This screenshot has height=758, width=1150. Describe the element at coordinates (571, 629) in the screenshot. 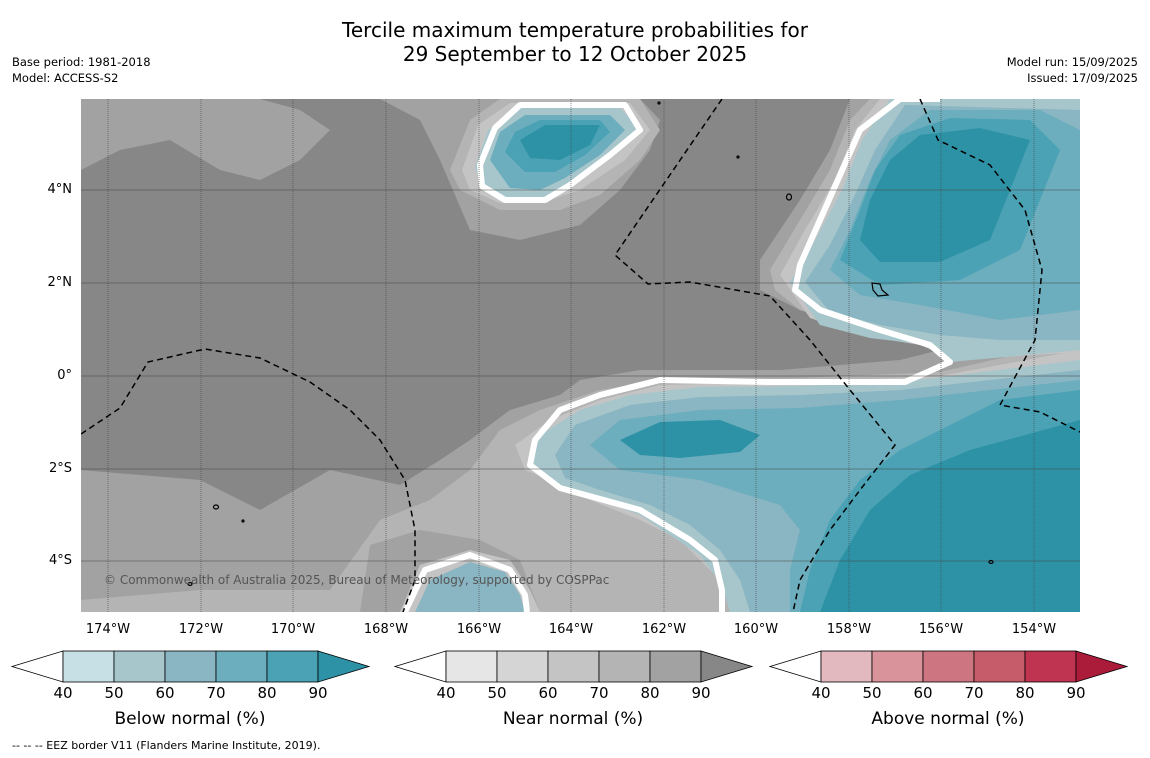

I see `longitude-label: 164°W` at that location.